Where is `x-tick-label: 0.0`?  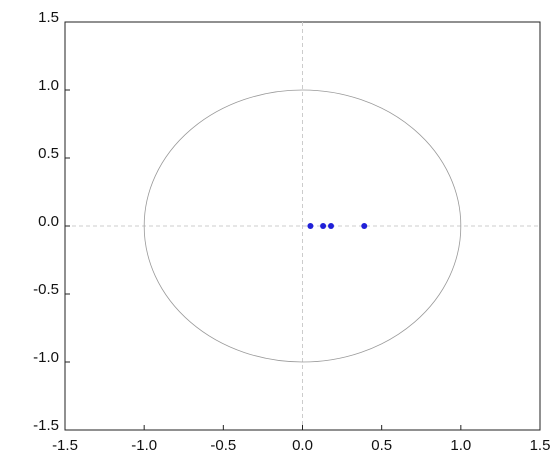
x-tick-label: 0.0 is located at coordinates (302, 445).